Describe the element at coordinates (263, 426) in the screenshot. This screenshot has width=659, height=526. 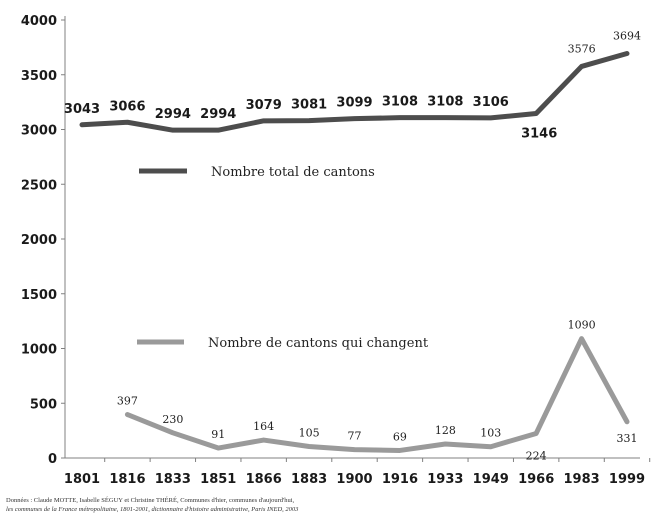
I see `data-label: 164` at that location.